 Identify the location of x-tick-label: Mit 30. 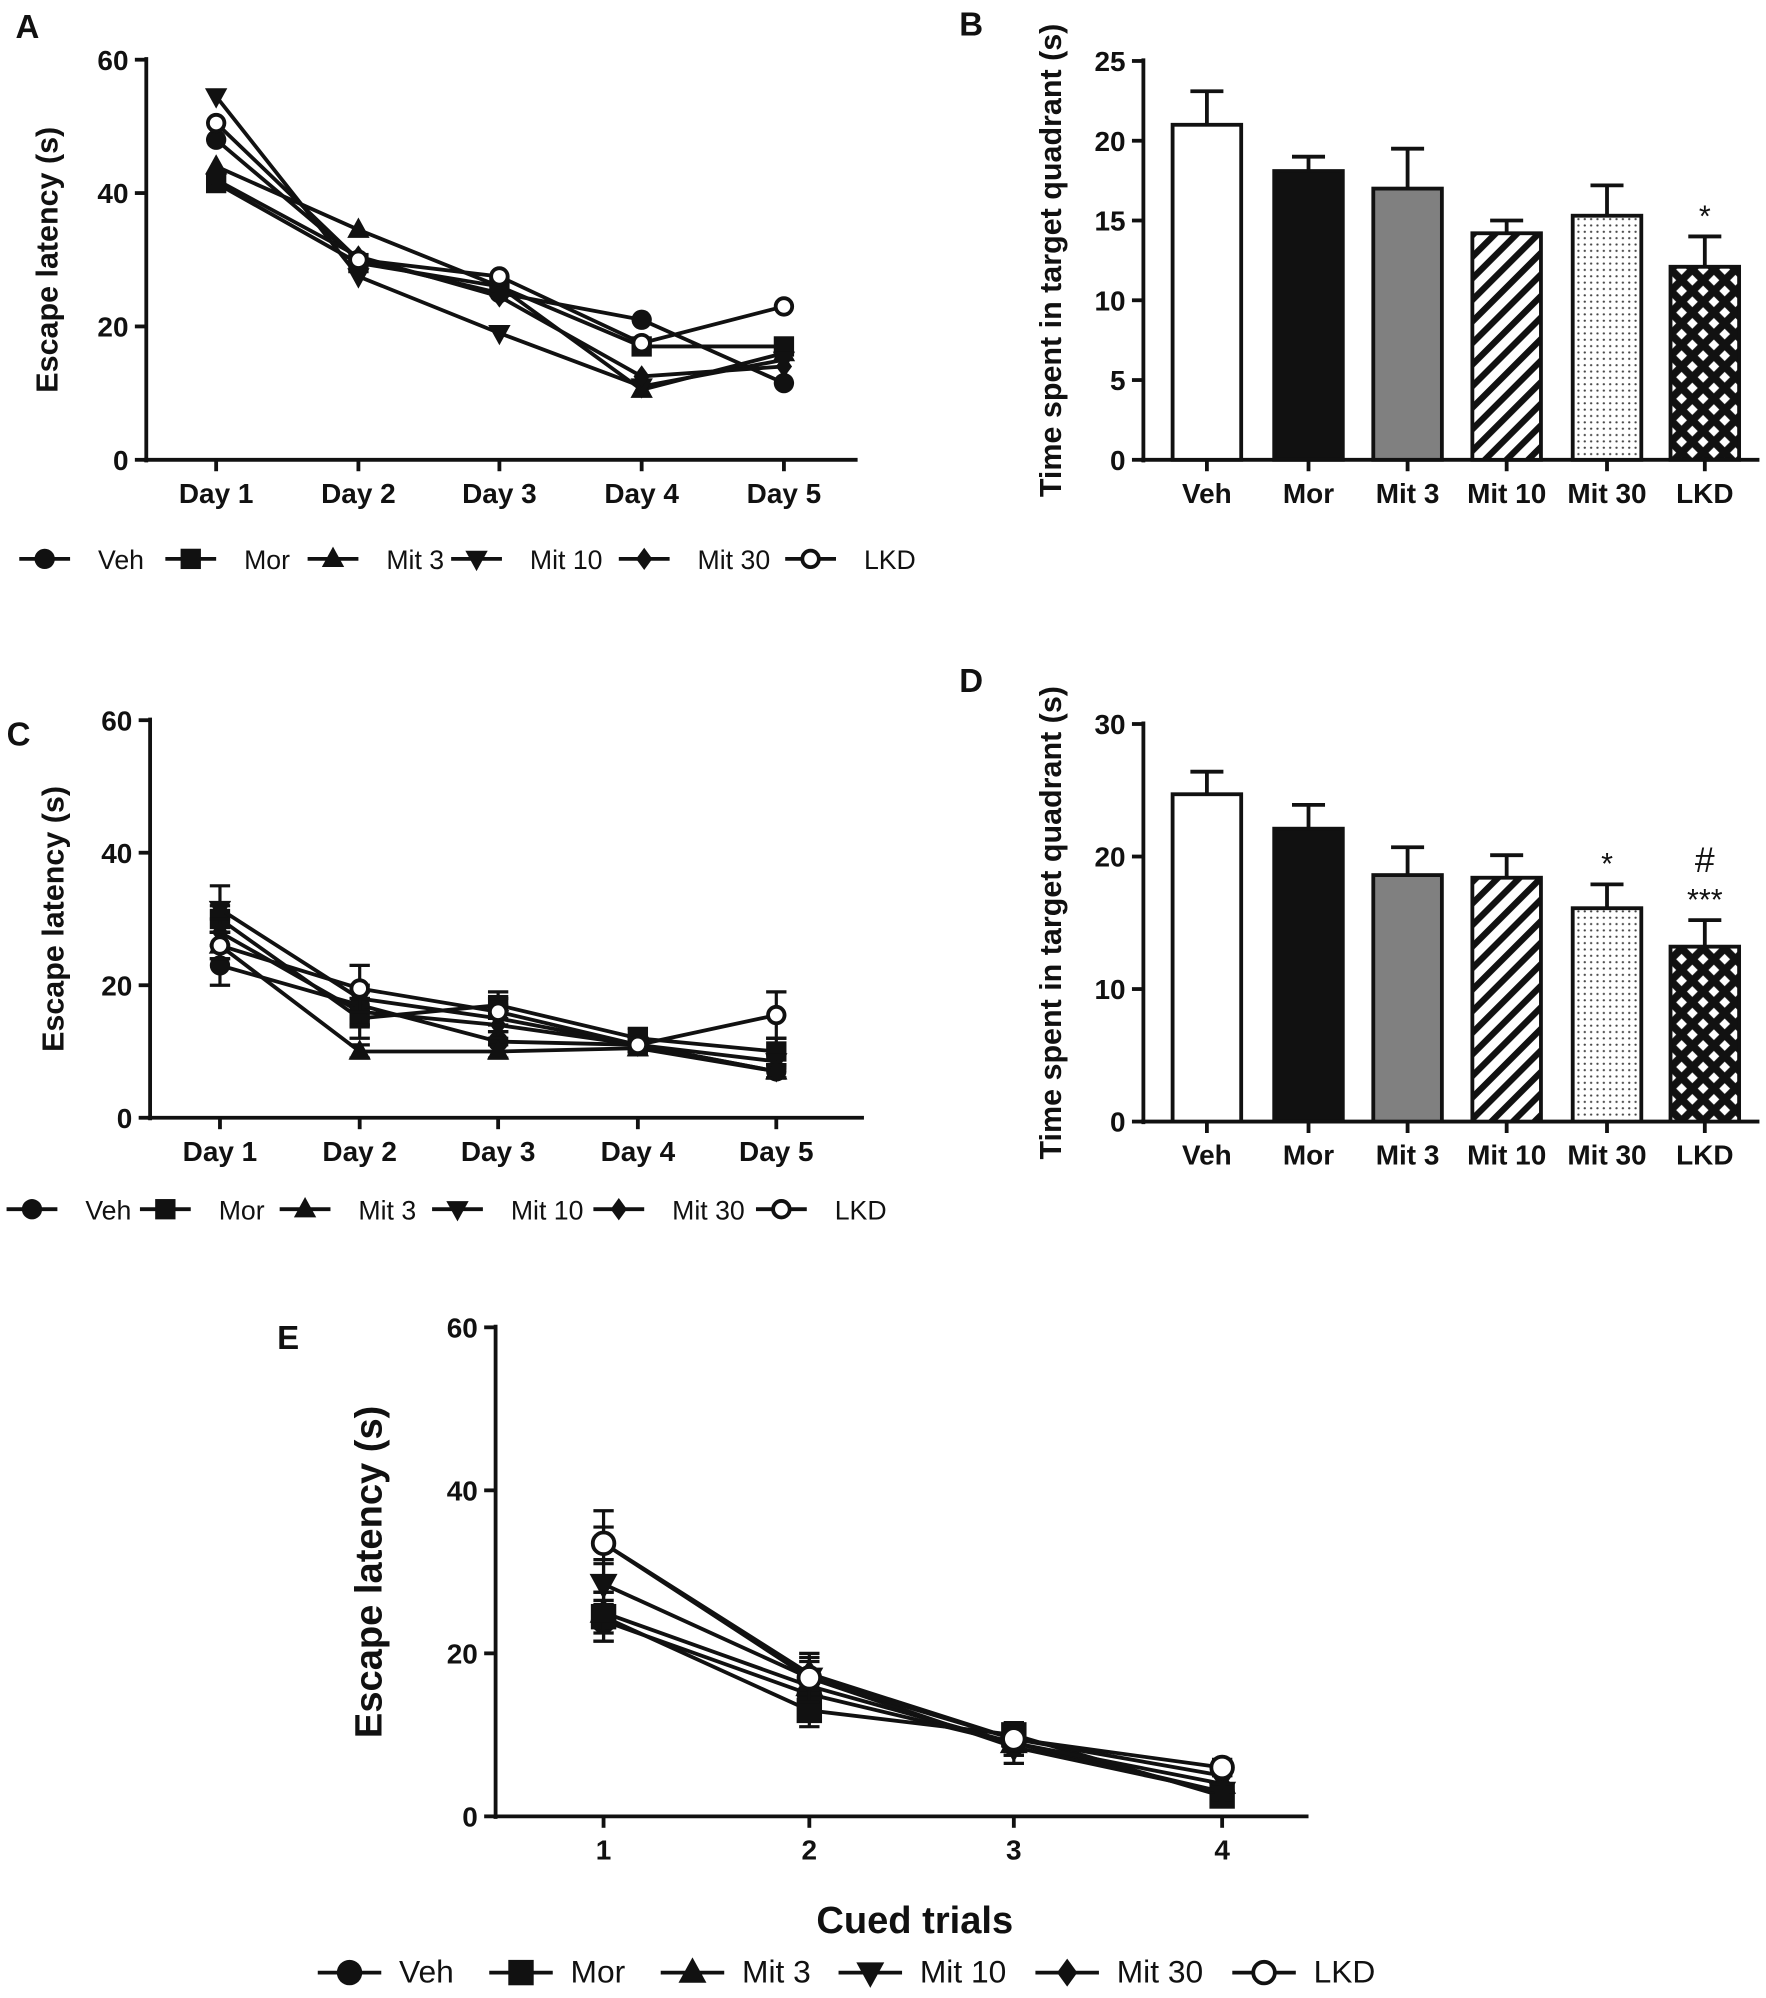
(1606, 493).